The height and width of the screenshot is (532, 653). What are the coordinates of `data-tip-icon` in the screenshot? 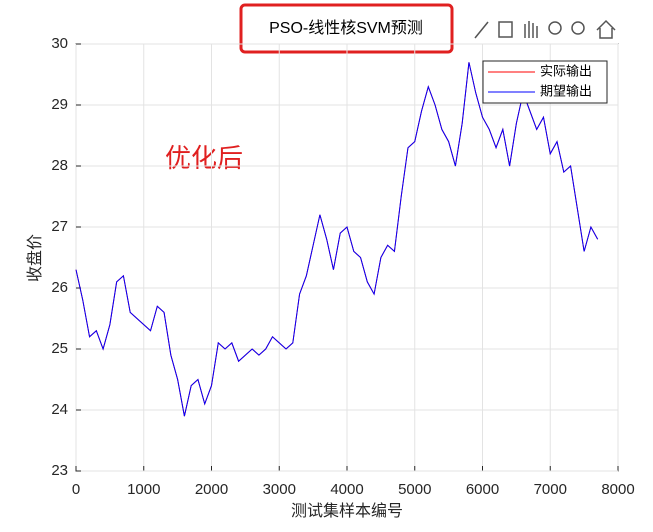 It's located at (505, 29).